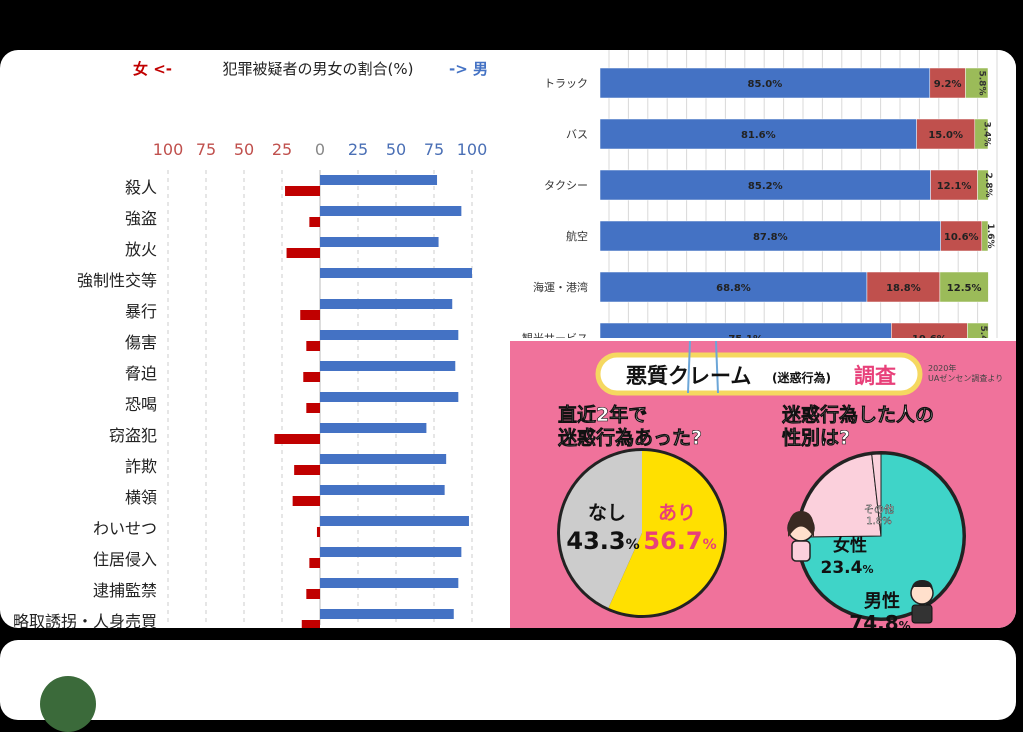 This screenshot has width=1023, height=732. I want to click on slice-label: 女性, so click(850, 545).